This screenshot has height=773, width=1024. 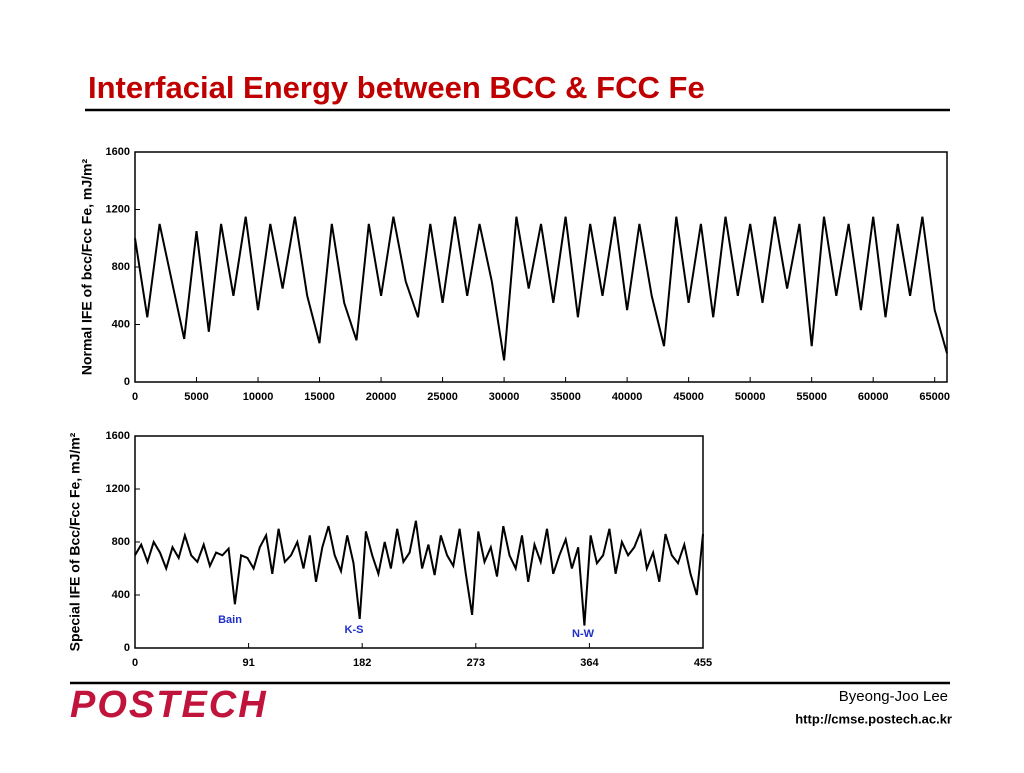 I want to click on annotation: N-W, so click(x=583, y=634).